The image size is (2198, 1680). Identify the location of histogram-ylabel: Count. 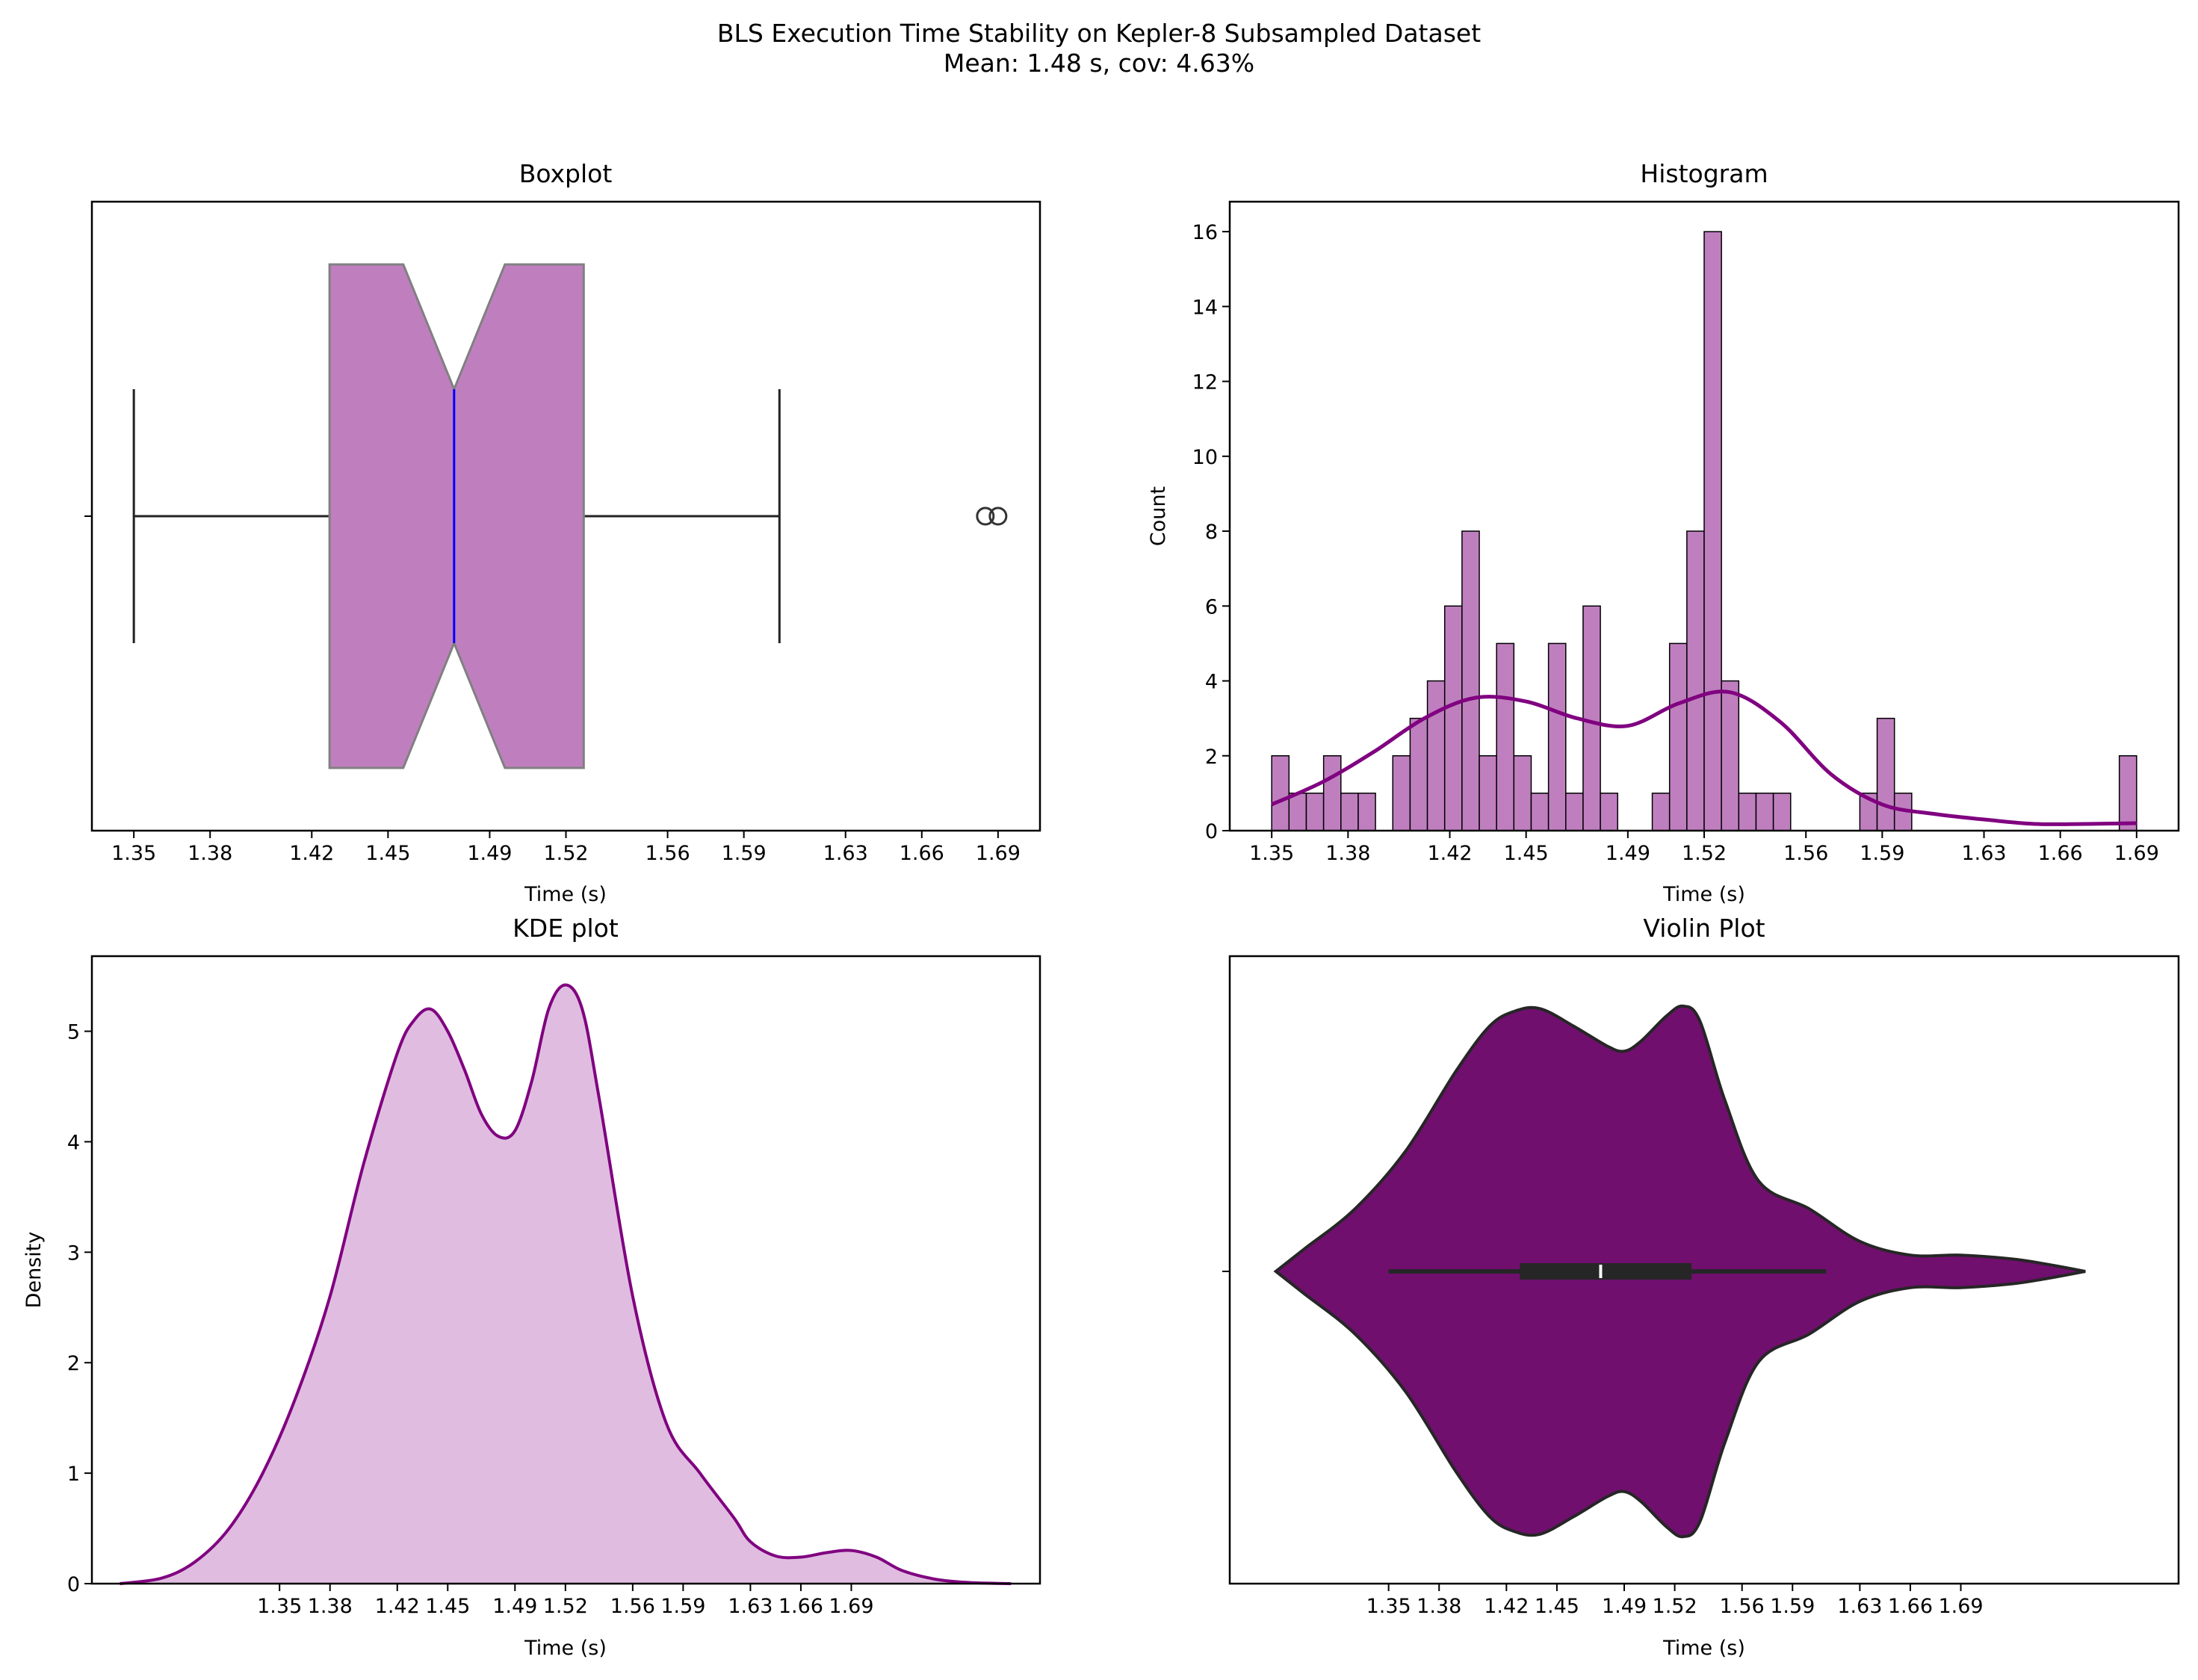
(1159, 516).